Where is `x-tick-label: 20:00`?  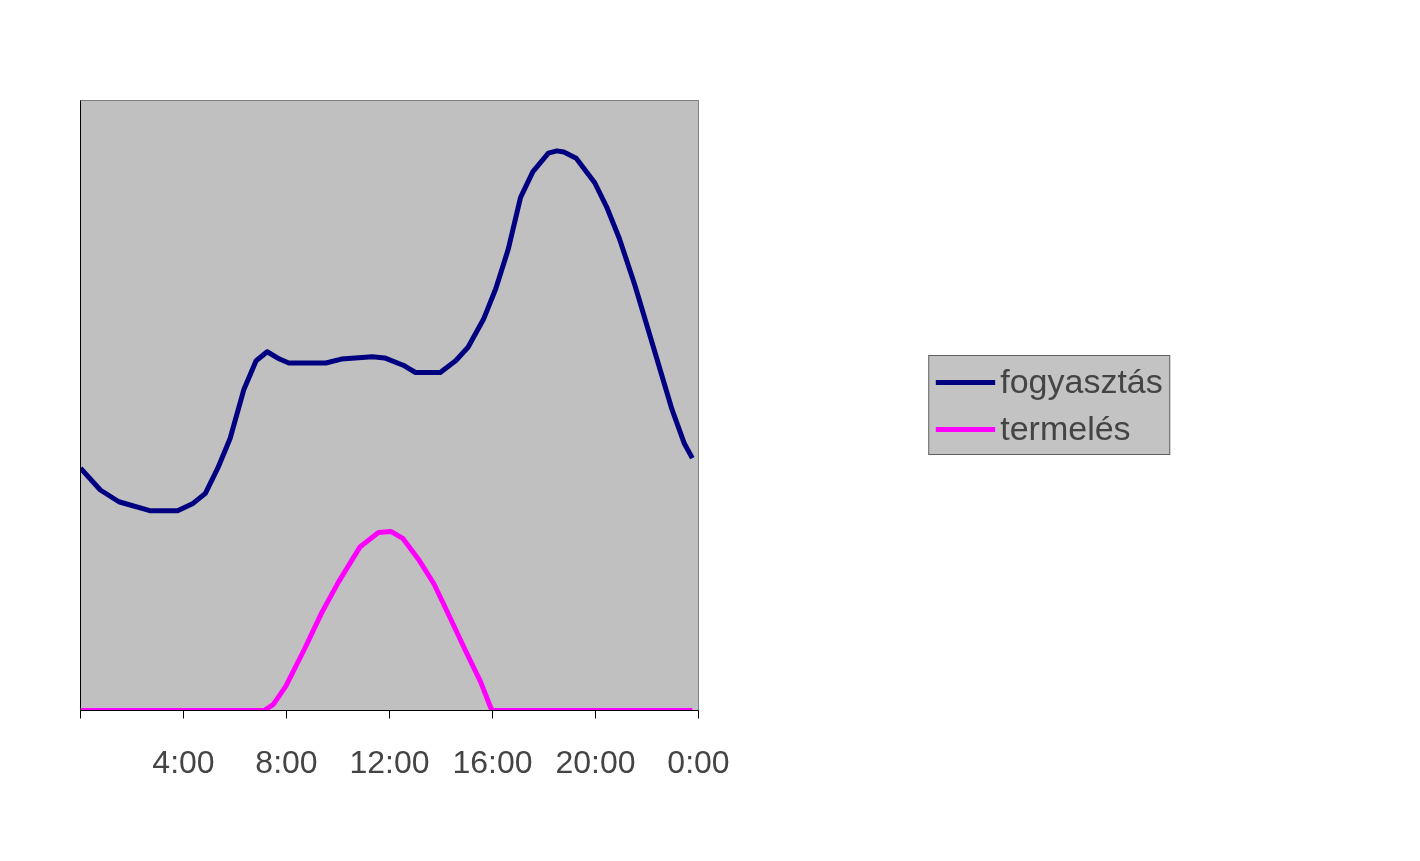
x-tick-label: 20:00 is located at coordinates (595, 761).